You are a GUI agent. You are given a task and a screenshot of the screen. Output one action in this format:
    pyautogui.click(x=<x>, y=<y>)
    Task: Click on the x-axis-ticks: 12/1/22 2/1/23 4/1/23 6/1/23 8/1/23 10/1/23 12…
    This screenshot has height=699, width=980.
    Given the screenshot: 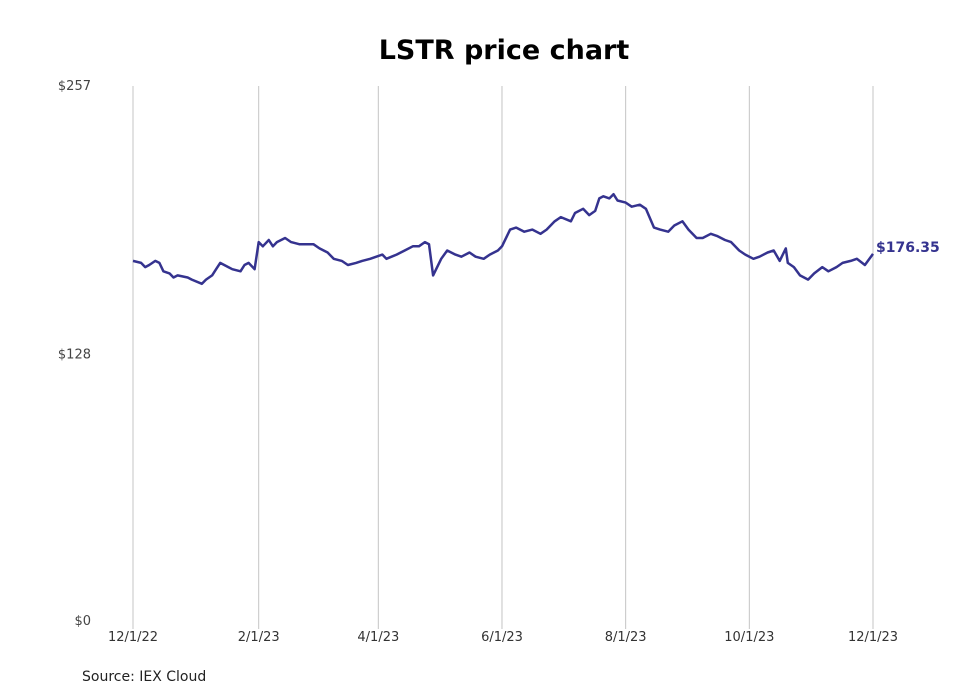 What is the action you would take?
    pyautogui.click(x=503, y=637)
    